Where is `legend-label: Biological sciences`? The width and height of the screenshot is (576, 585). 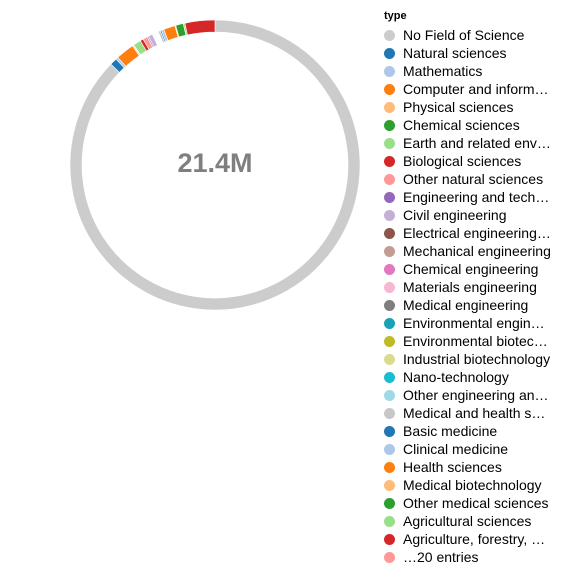 legend-label: Biological sciences is located at coordinates (462, 161).